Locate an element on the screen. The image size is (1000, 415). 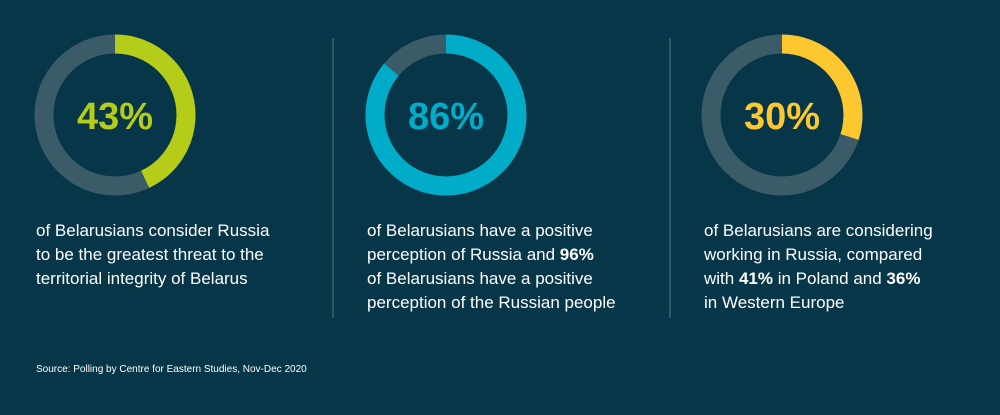
caption-text: of Belarusians are considering is located at coordinates (818, 230).